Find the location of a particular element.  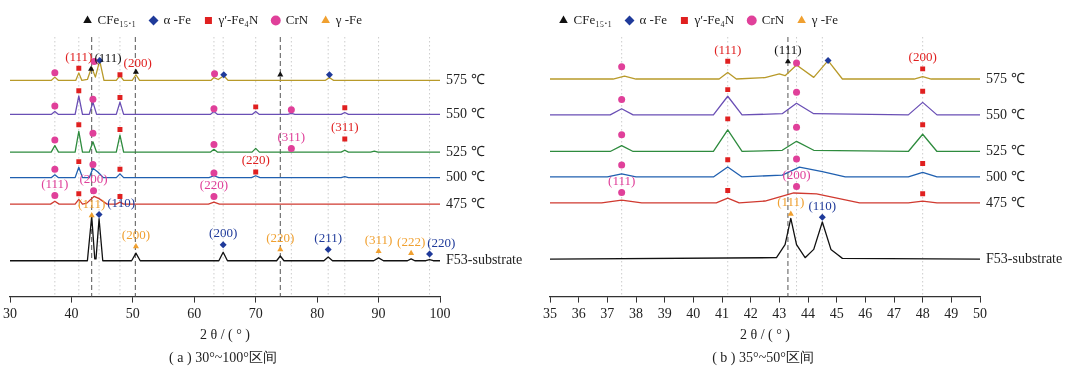

x-tick-label: 43 is located at coordinates (779, 313).